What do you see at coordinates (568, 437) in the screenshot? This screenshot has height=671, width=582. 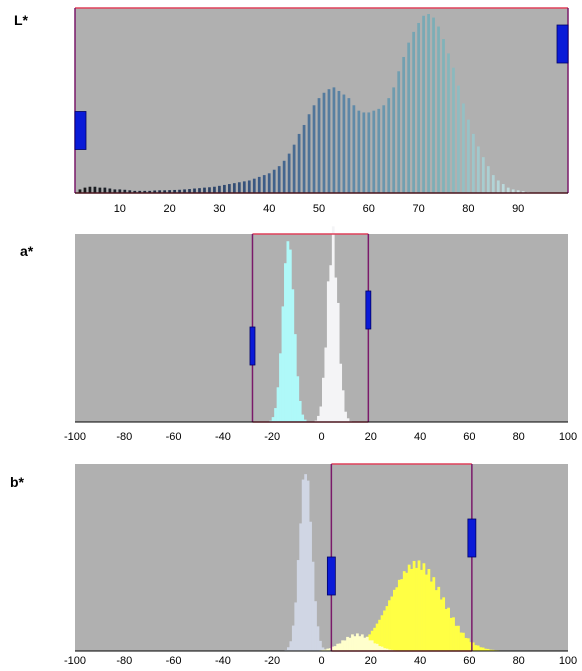 I see `tick-label: 100` at bounding box center [568, 437].